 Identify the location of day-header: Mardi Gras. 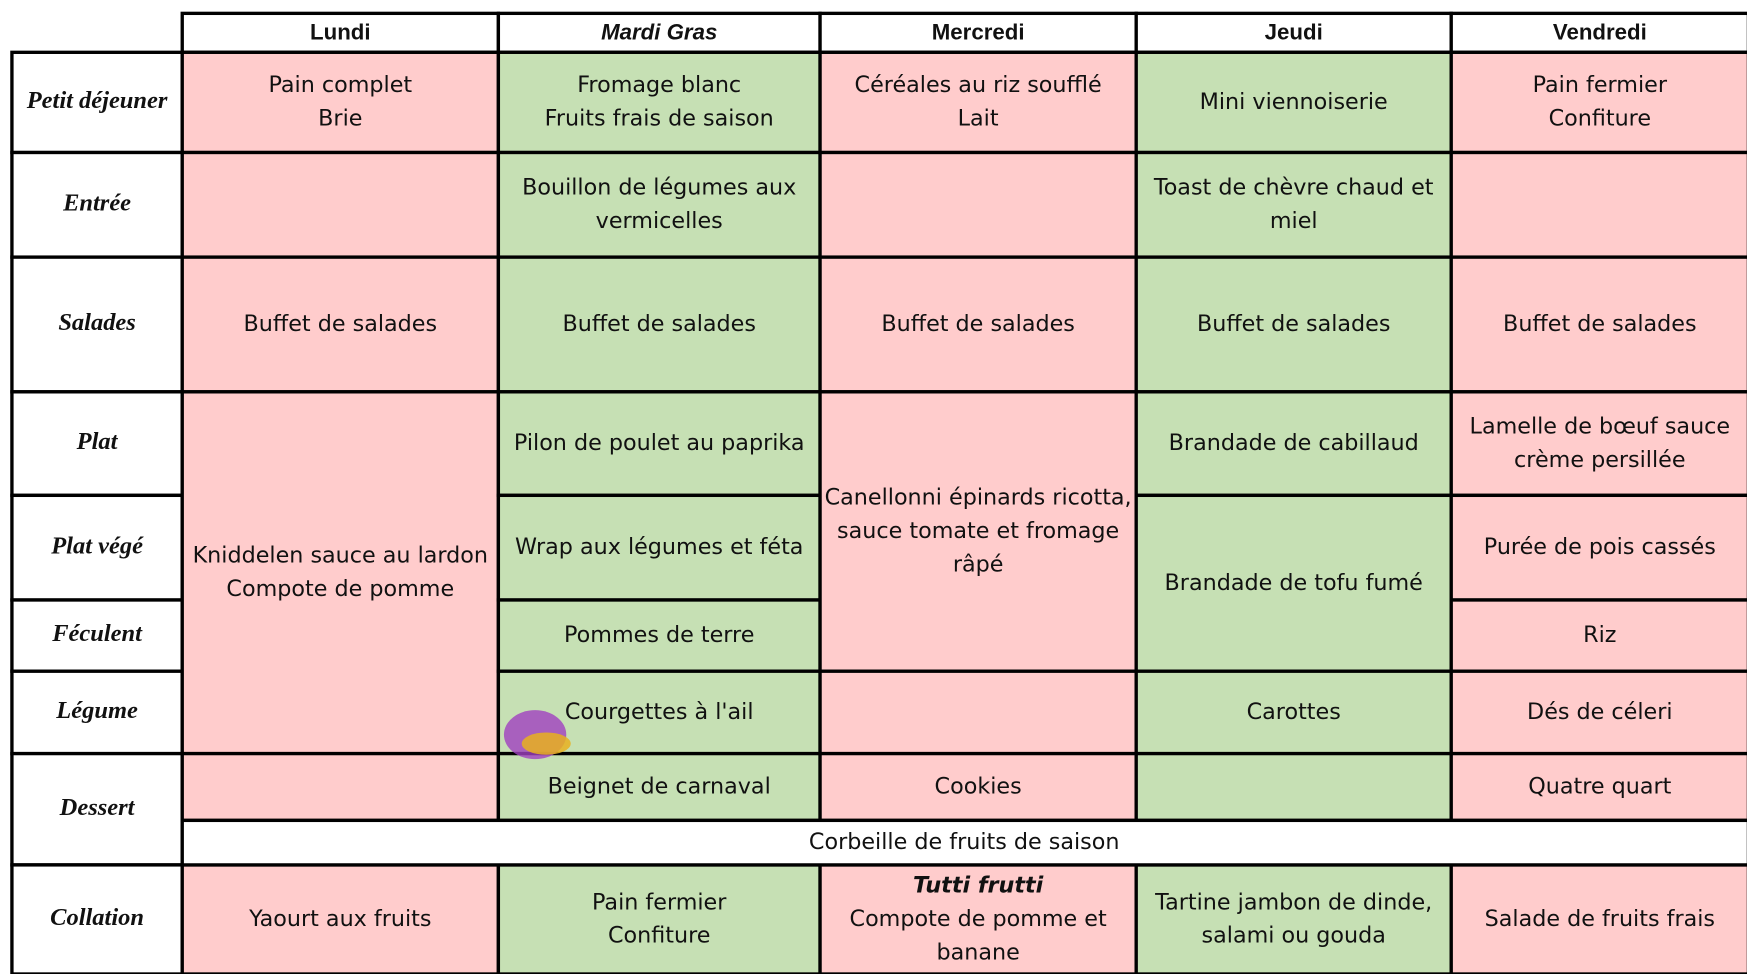
(659, 31).